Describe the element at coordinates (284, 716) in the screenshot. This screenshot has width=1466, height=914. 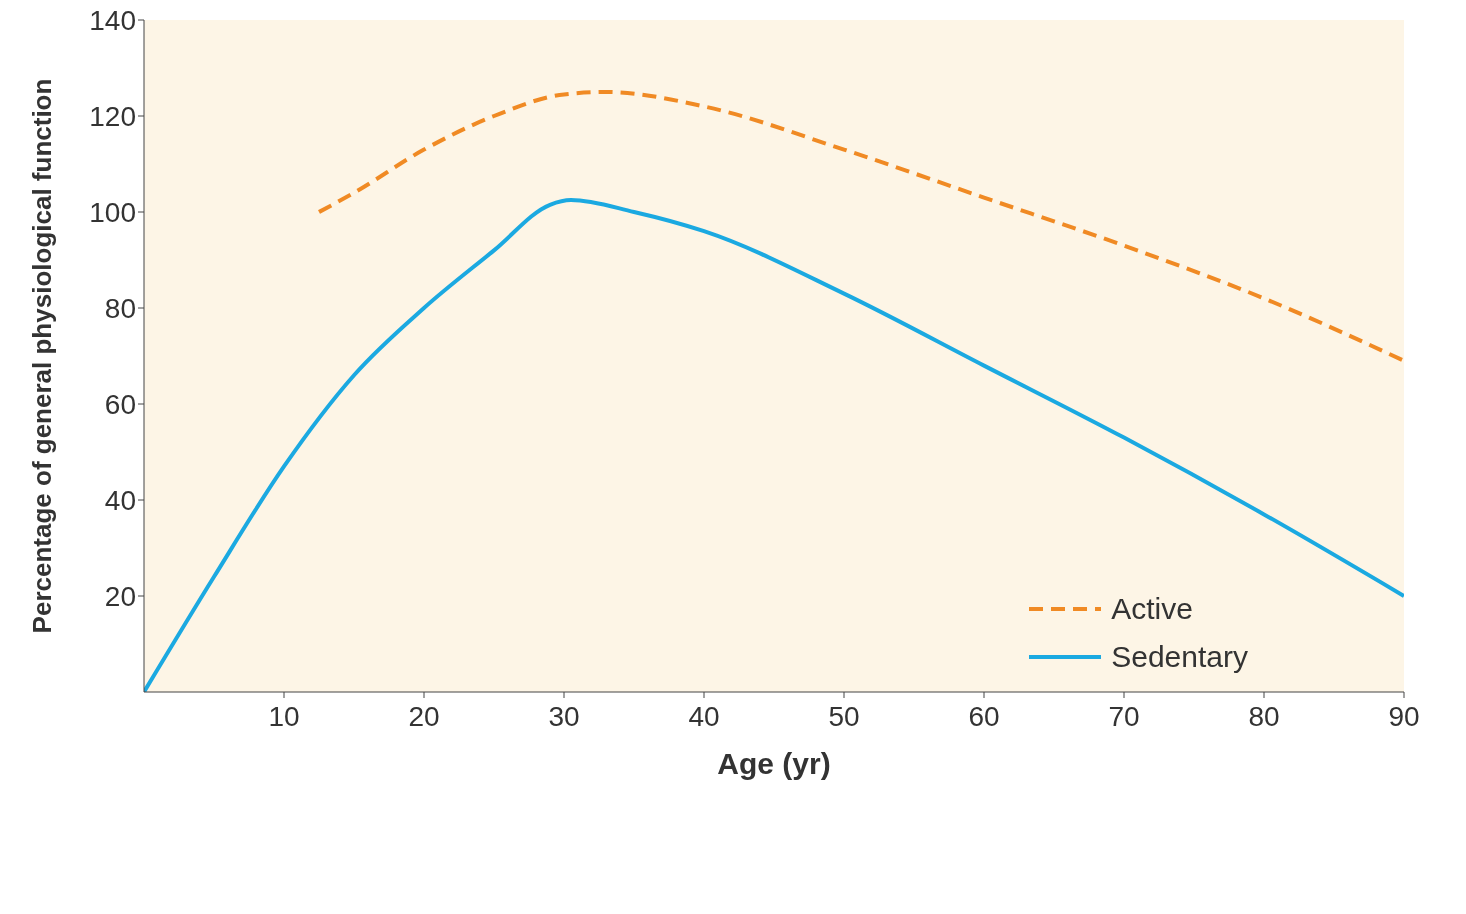
I see `x-tick-label: 10` at that location.